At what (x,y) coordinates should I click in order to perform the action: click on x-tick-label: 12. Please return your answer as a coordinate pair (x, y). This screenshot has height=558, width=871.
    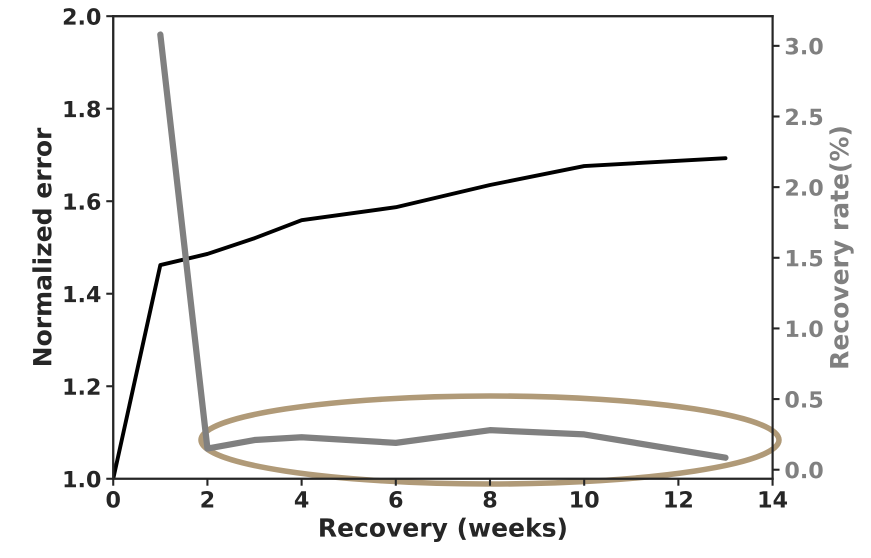
    Looking at the image, I should click on (678, 499).